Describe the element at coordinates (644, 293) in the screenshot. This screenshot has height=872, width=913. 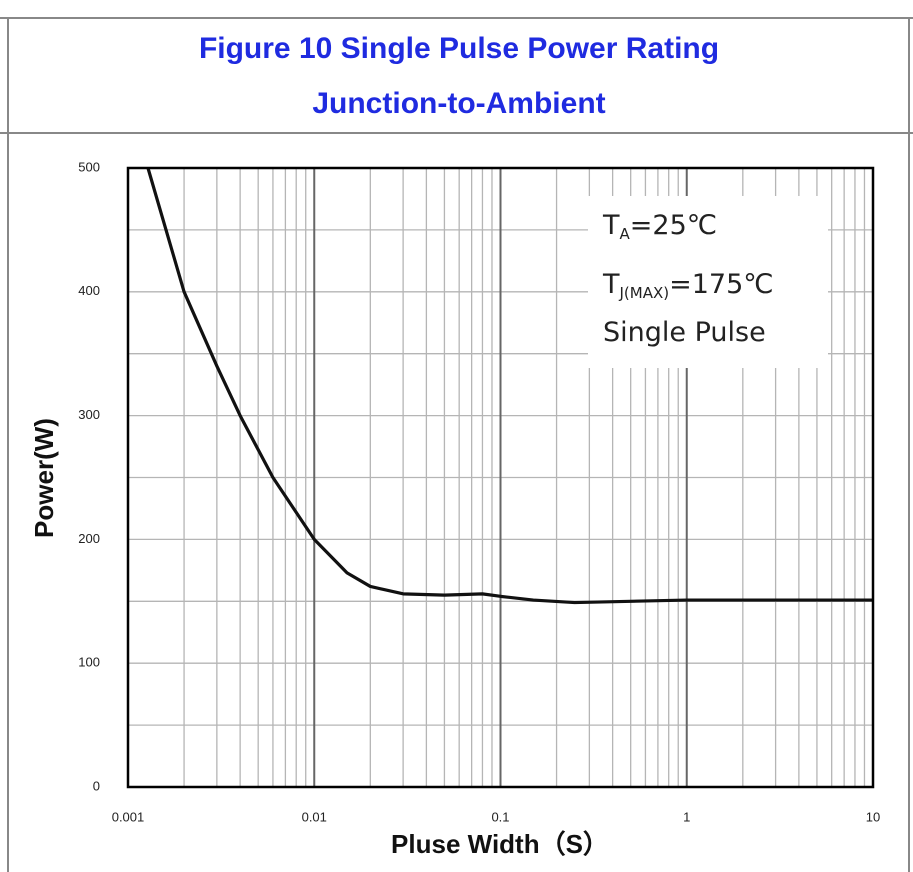
I see `annotation-sub: J(MAX)` at that location.